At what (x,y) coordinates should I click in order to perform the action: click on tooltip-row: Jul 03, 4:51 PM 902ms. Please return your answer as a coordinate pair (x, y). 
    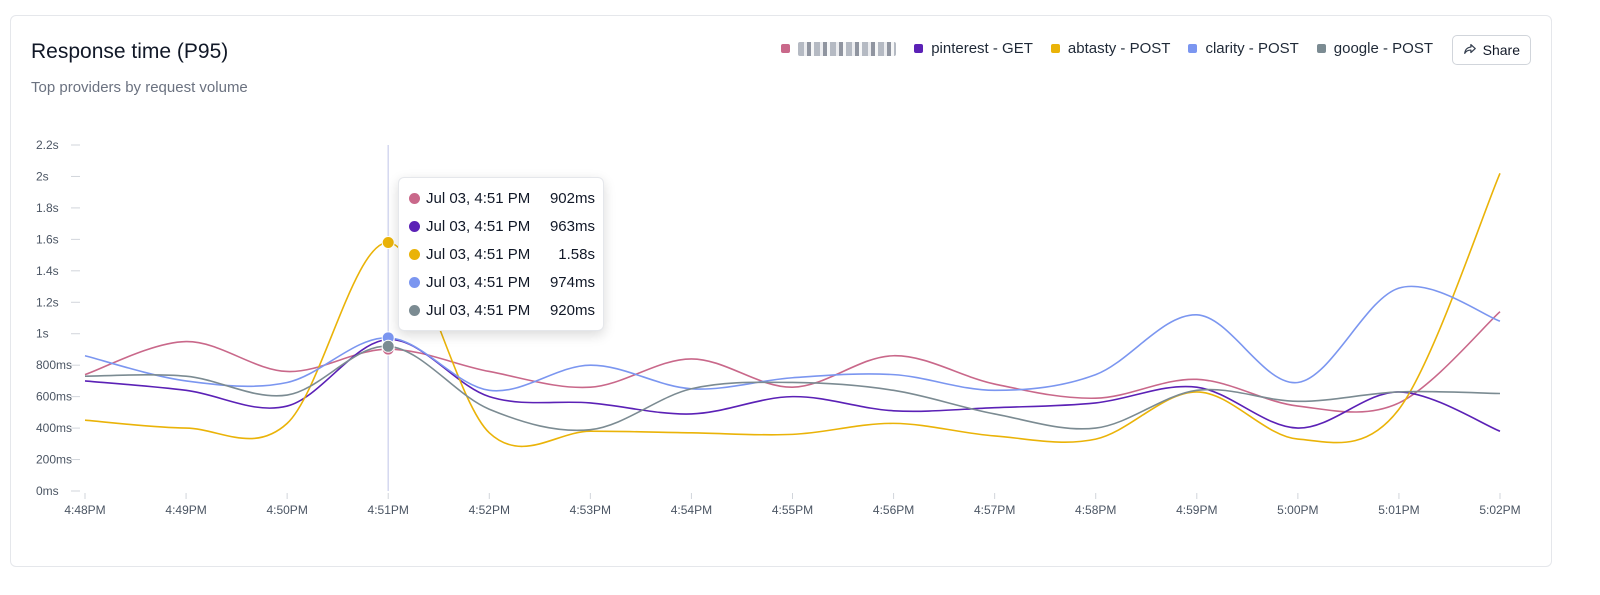
    Looking at the image, I should click on (502, 199).